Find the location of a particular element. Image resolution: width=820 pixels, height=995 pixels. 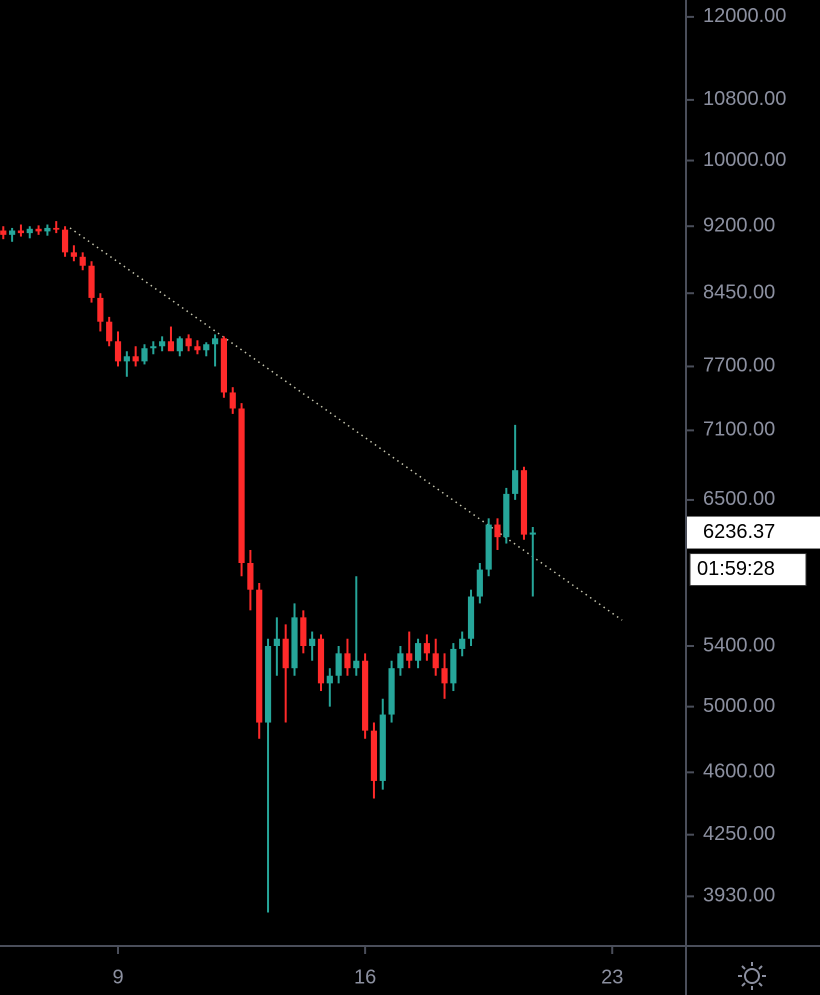

y-tick-label: 10000.00 is located at coordinates (744, 160).